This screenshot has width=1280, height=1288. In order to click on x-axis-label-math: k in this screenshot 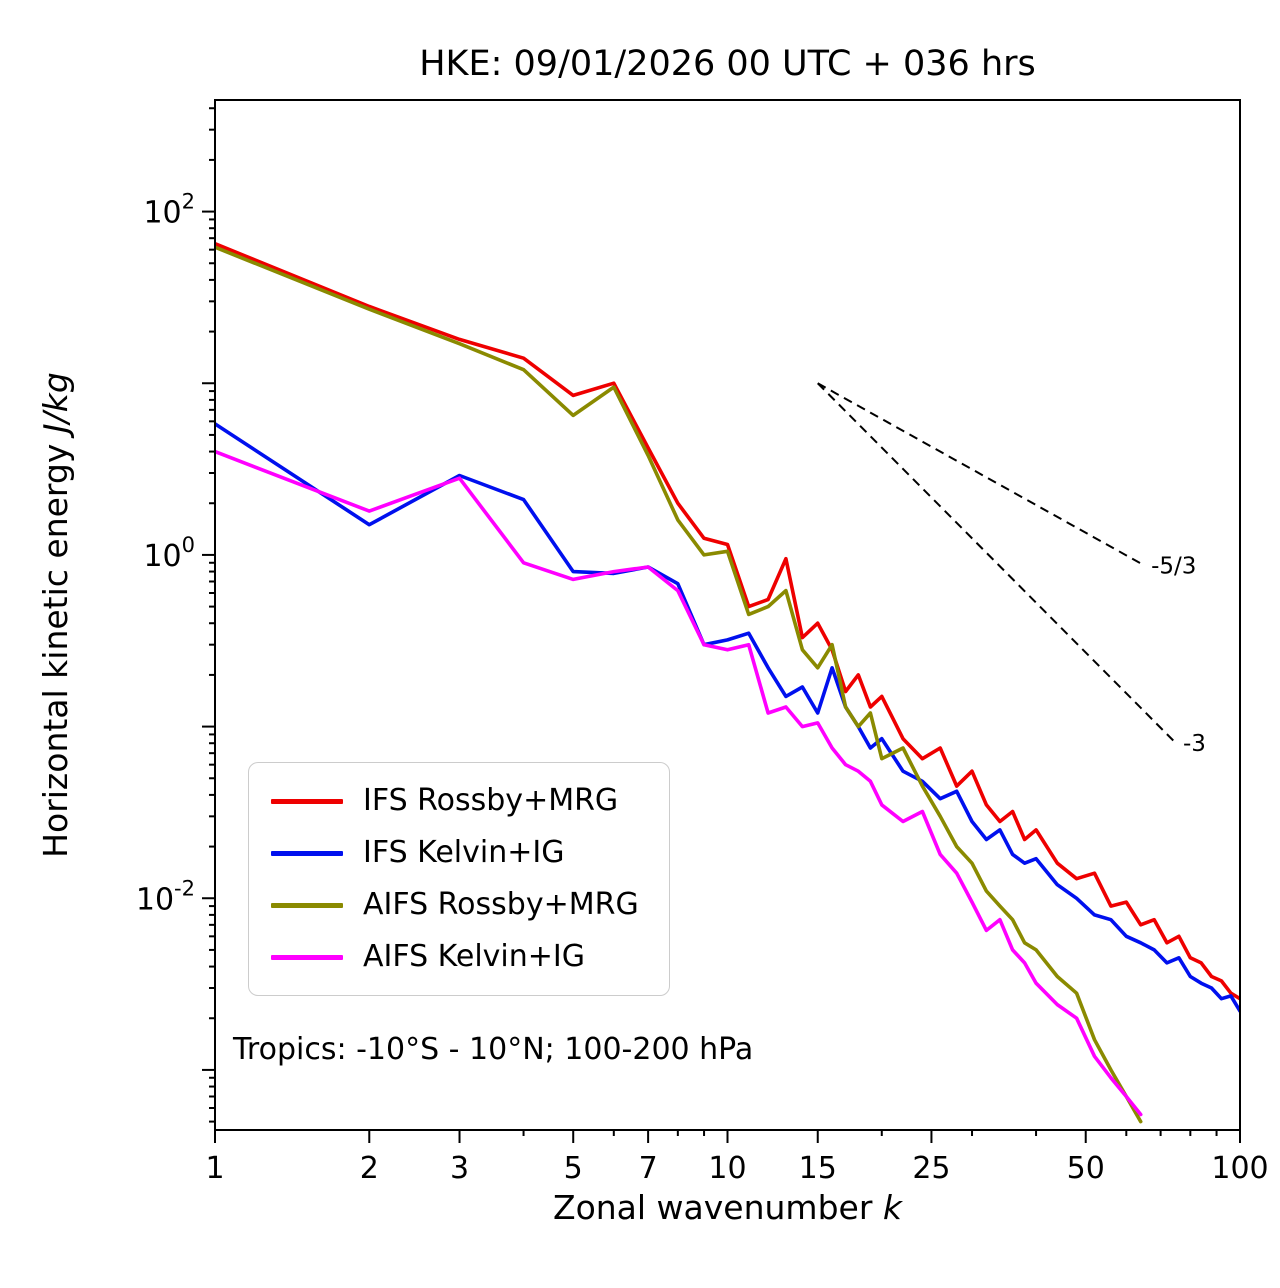, I will do `click(892, 1207)`.